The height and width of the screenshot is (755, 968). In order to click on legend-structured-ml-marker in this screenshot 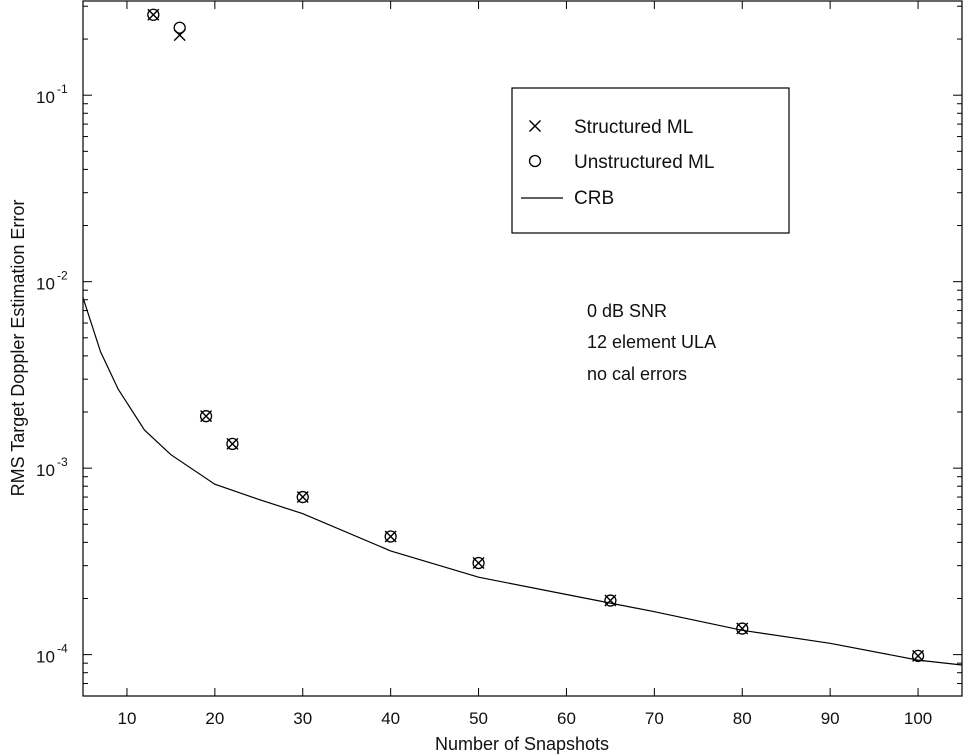, I will do `click(535, 126)`.